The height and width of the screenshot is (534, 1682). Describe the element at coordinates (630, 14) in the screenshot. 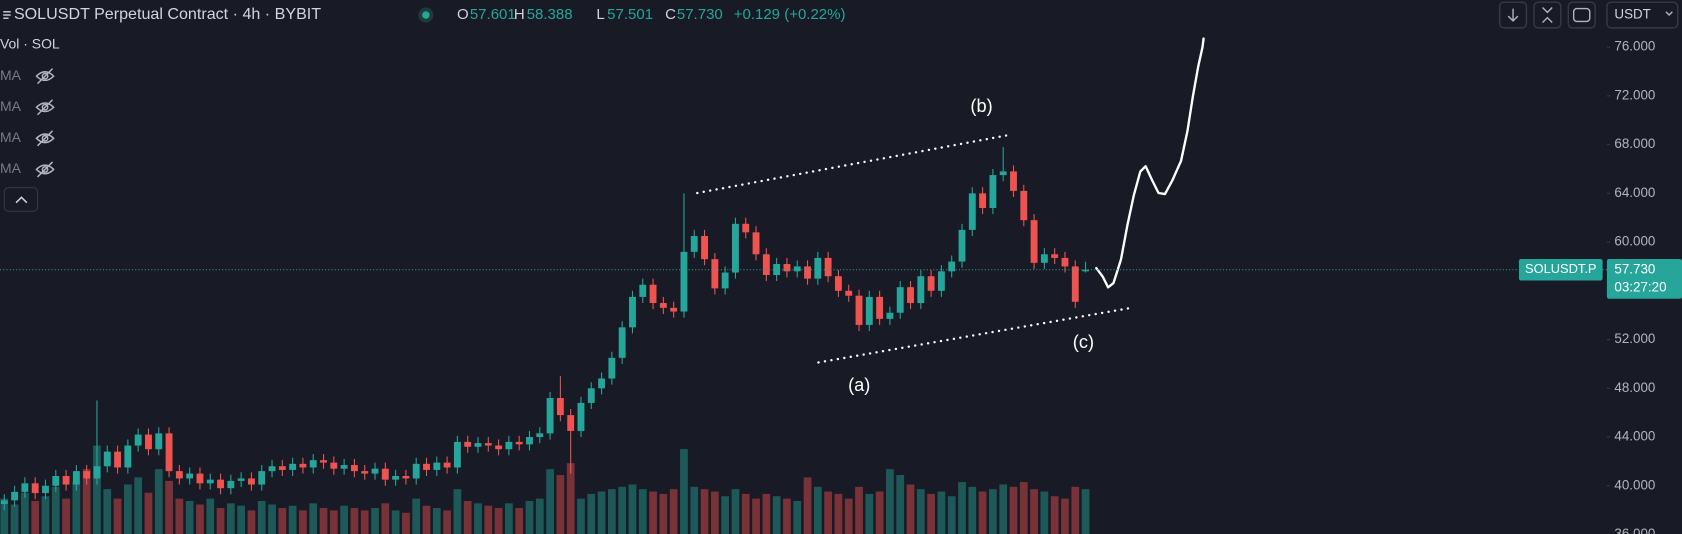

I see `ohlc-value: 57.501` at that location.